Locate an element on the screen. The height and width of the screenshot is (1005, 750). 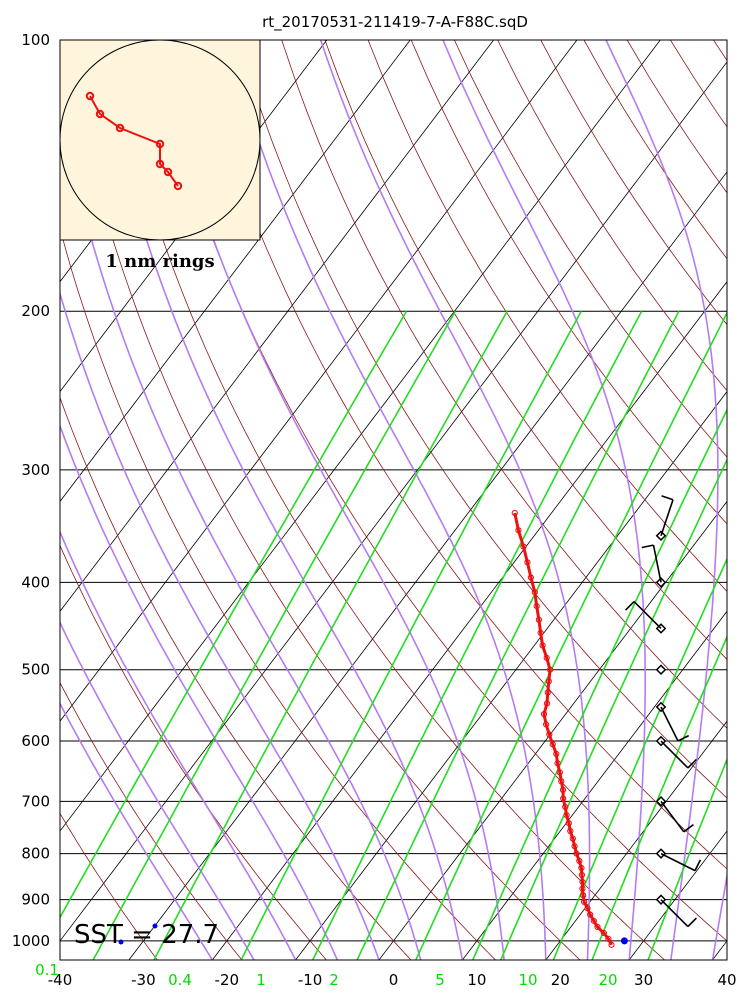
sst-point-mid is located at coordinates (155, 926).